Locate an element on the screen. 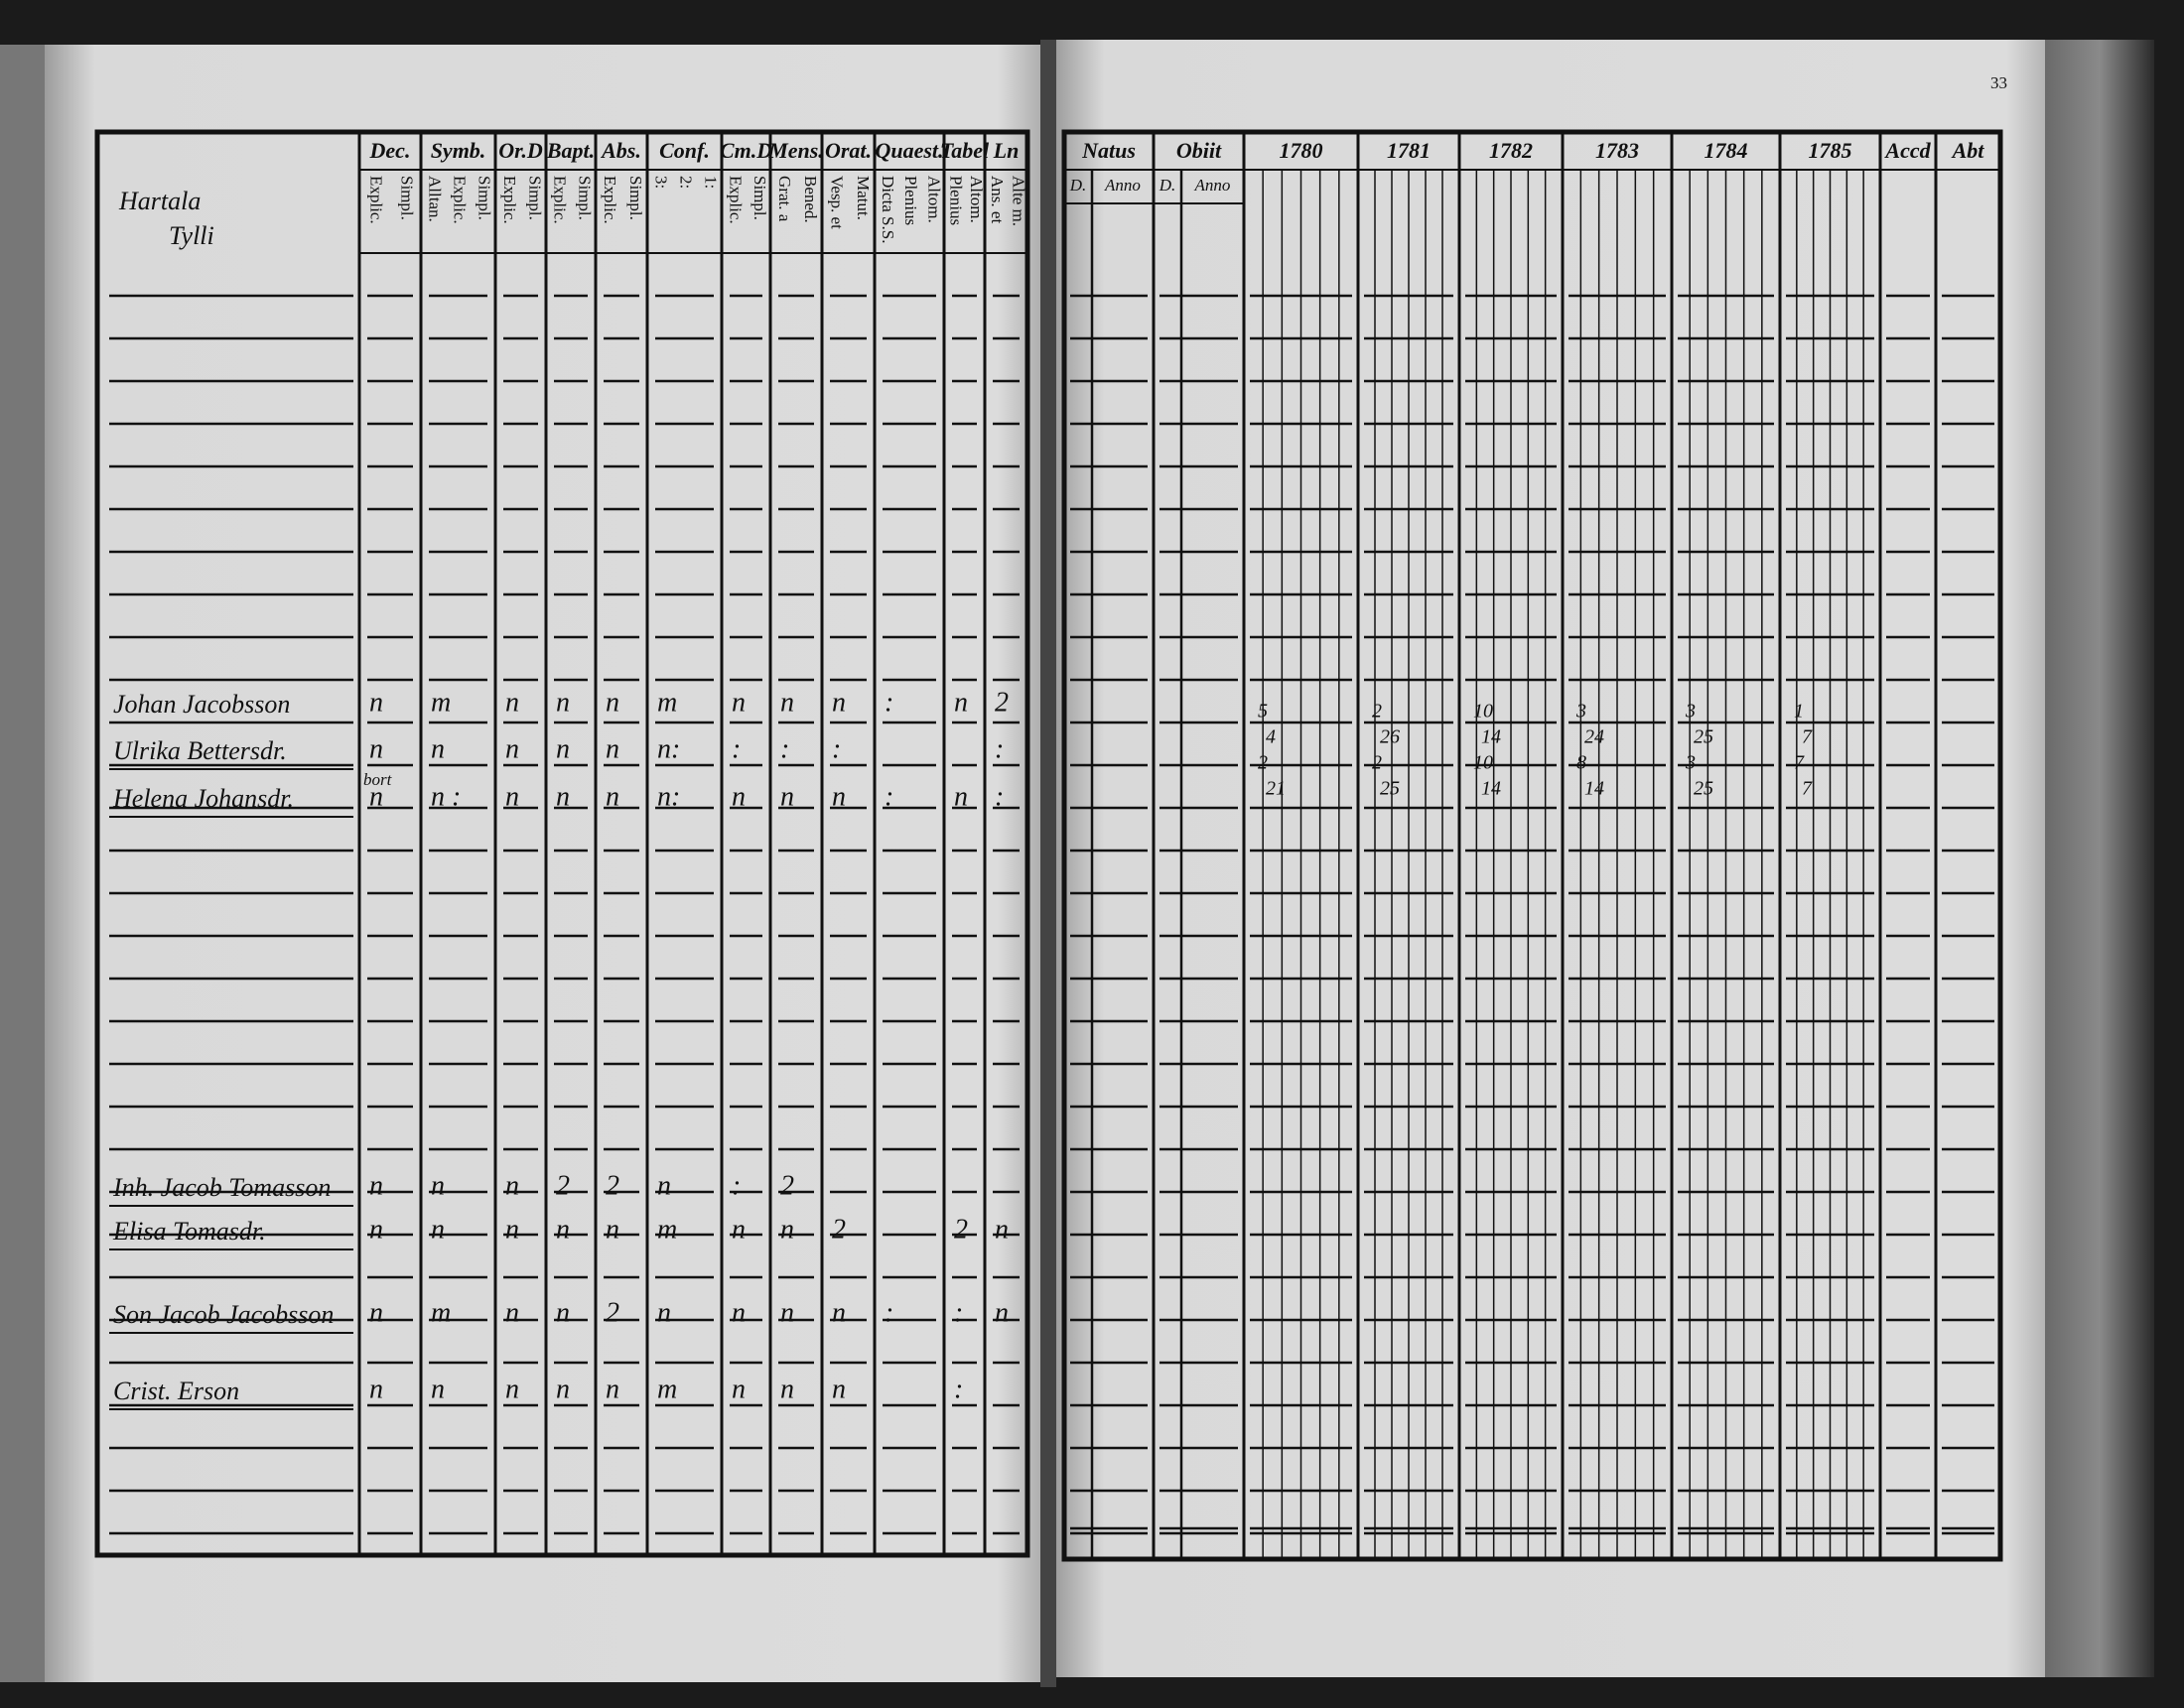 The image size is (2184, 1708). column-subheader: Alte m. is located at coordinates (1018, 201).